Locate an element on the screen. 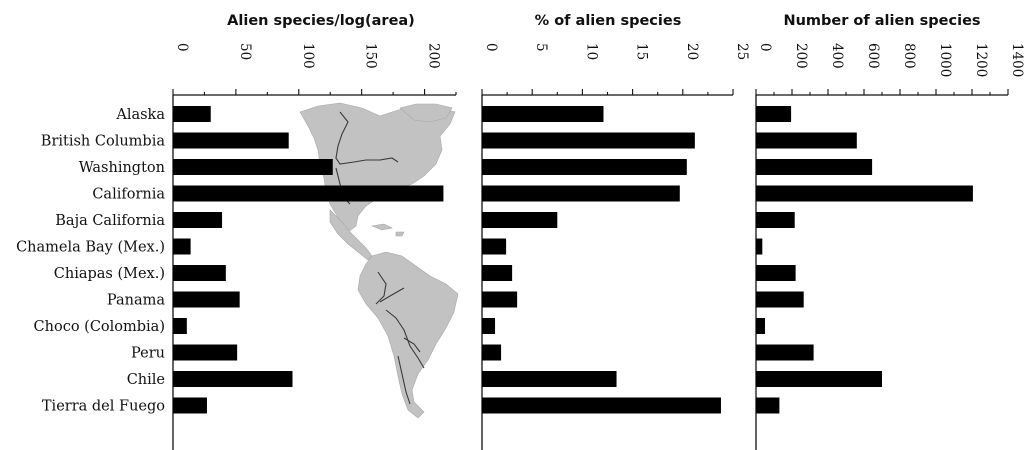 The image size is (1024, 450). category-label: Chile is located at coordinates (146, 380).